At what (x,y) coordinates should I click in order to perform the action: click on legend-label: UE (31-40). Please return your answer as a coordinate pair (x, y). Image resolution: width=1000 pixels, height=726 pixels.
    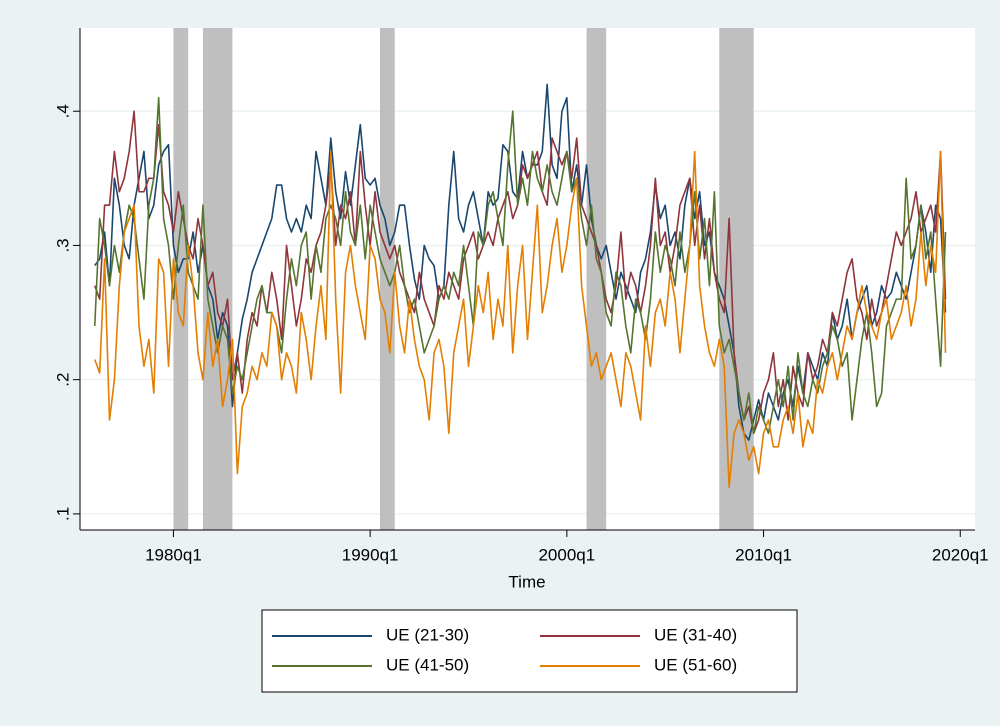
    Looking at the image, I should click on (695, 634).